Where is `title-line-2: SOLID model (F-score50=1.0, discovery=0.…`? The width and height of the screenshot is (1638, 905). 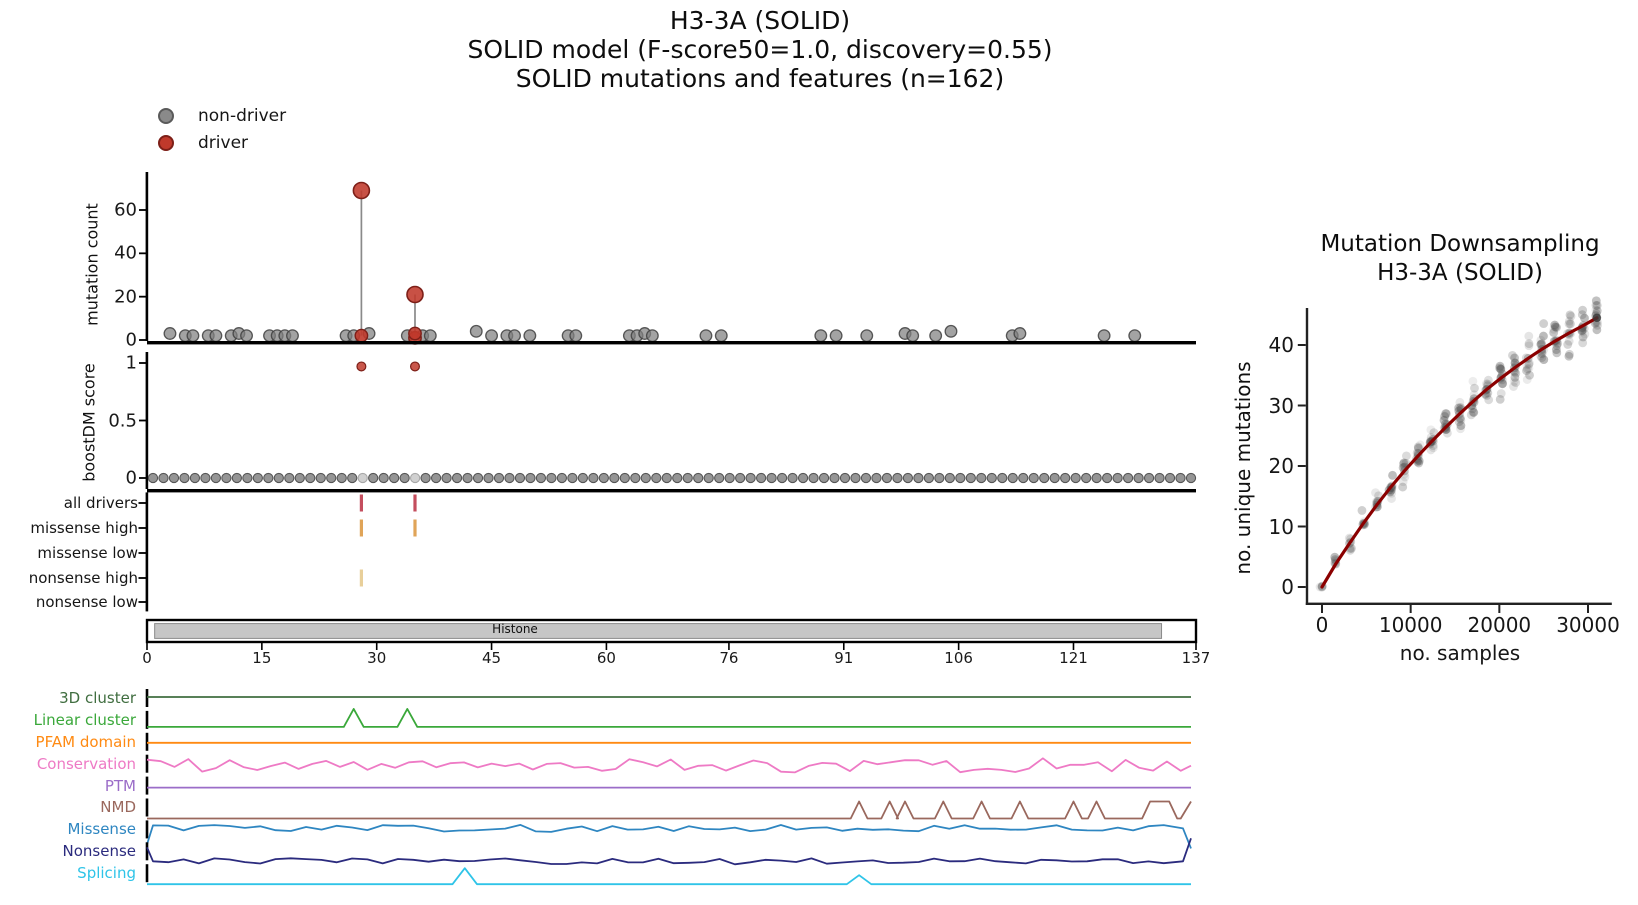 title-line-2: SOLID model (F-score50=1.0, discovery=0.… is located at coordinates (760, 49).